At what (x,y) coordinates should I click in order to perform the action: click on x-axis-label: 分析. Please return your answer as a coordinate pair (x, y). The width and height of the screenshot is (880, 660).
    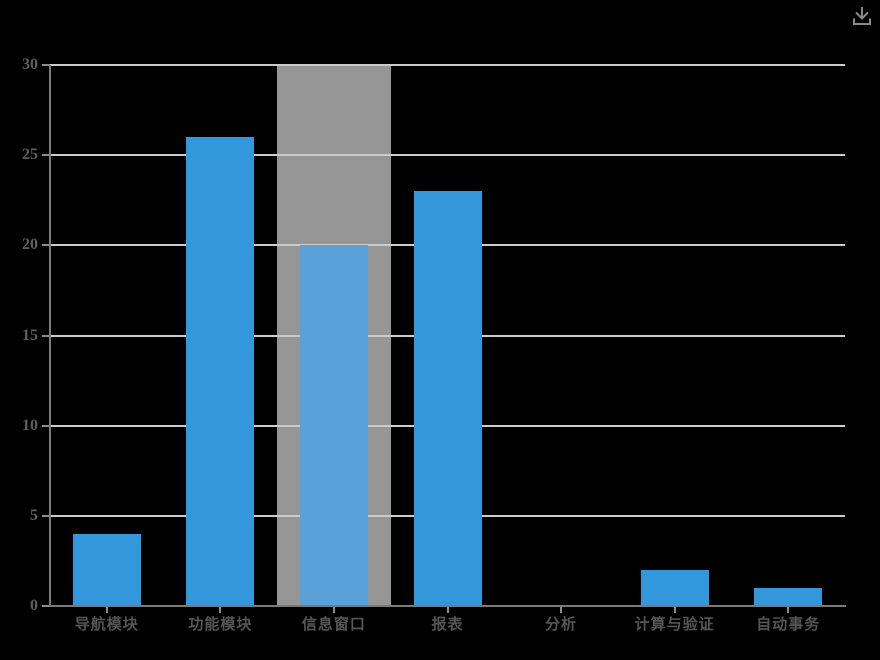
    Looking at the image, I should click on (561, 624).